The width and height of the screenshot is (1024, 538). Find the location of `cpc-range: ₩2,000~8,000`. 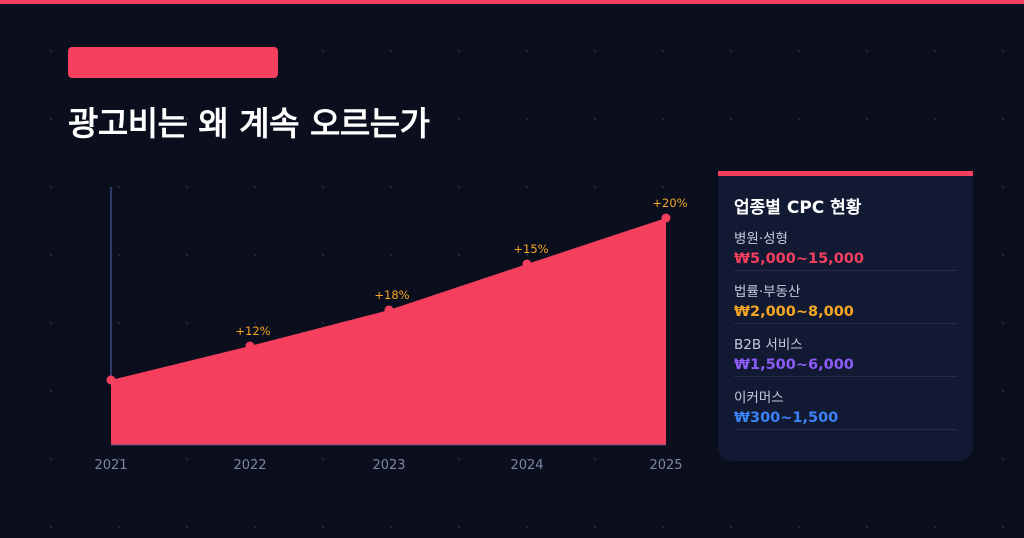

cpc-range: ₩2,000~8,000 is located at coordinates (794, 312).